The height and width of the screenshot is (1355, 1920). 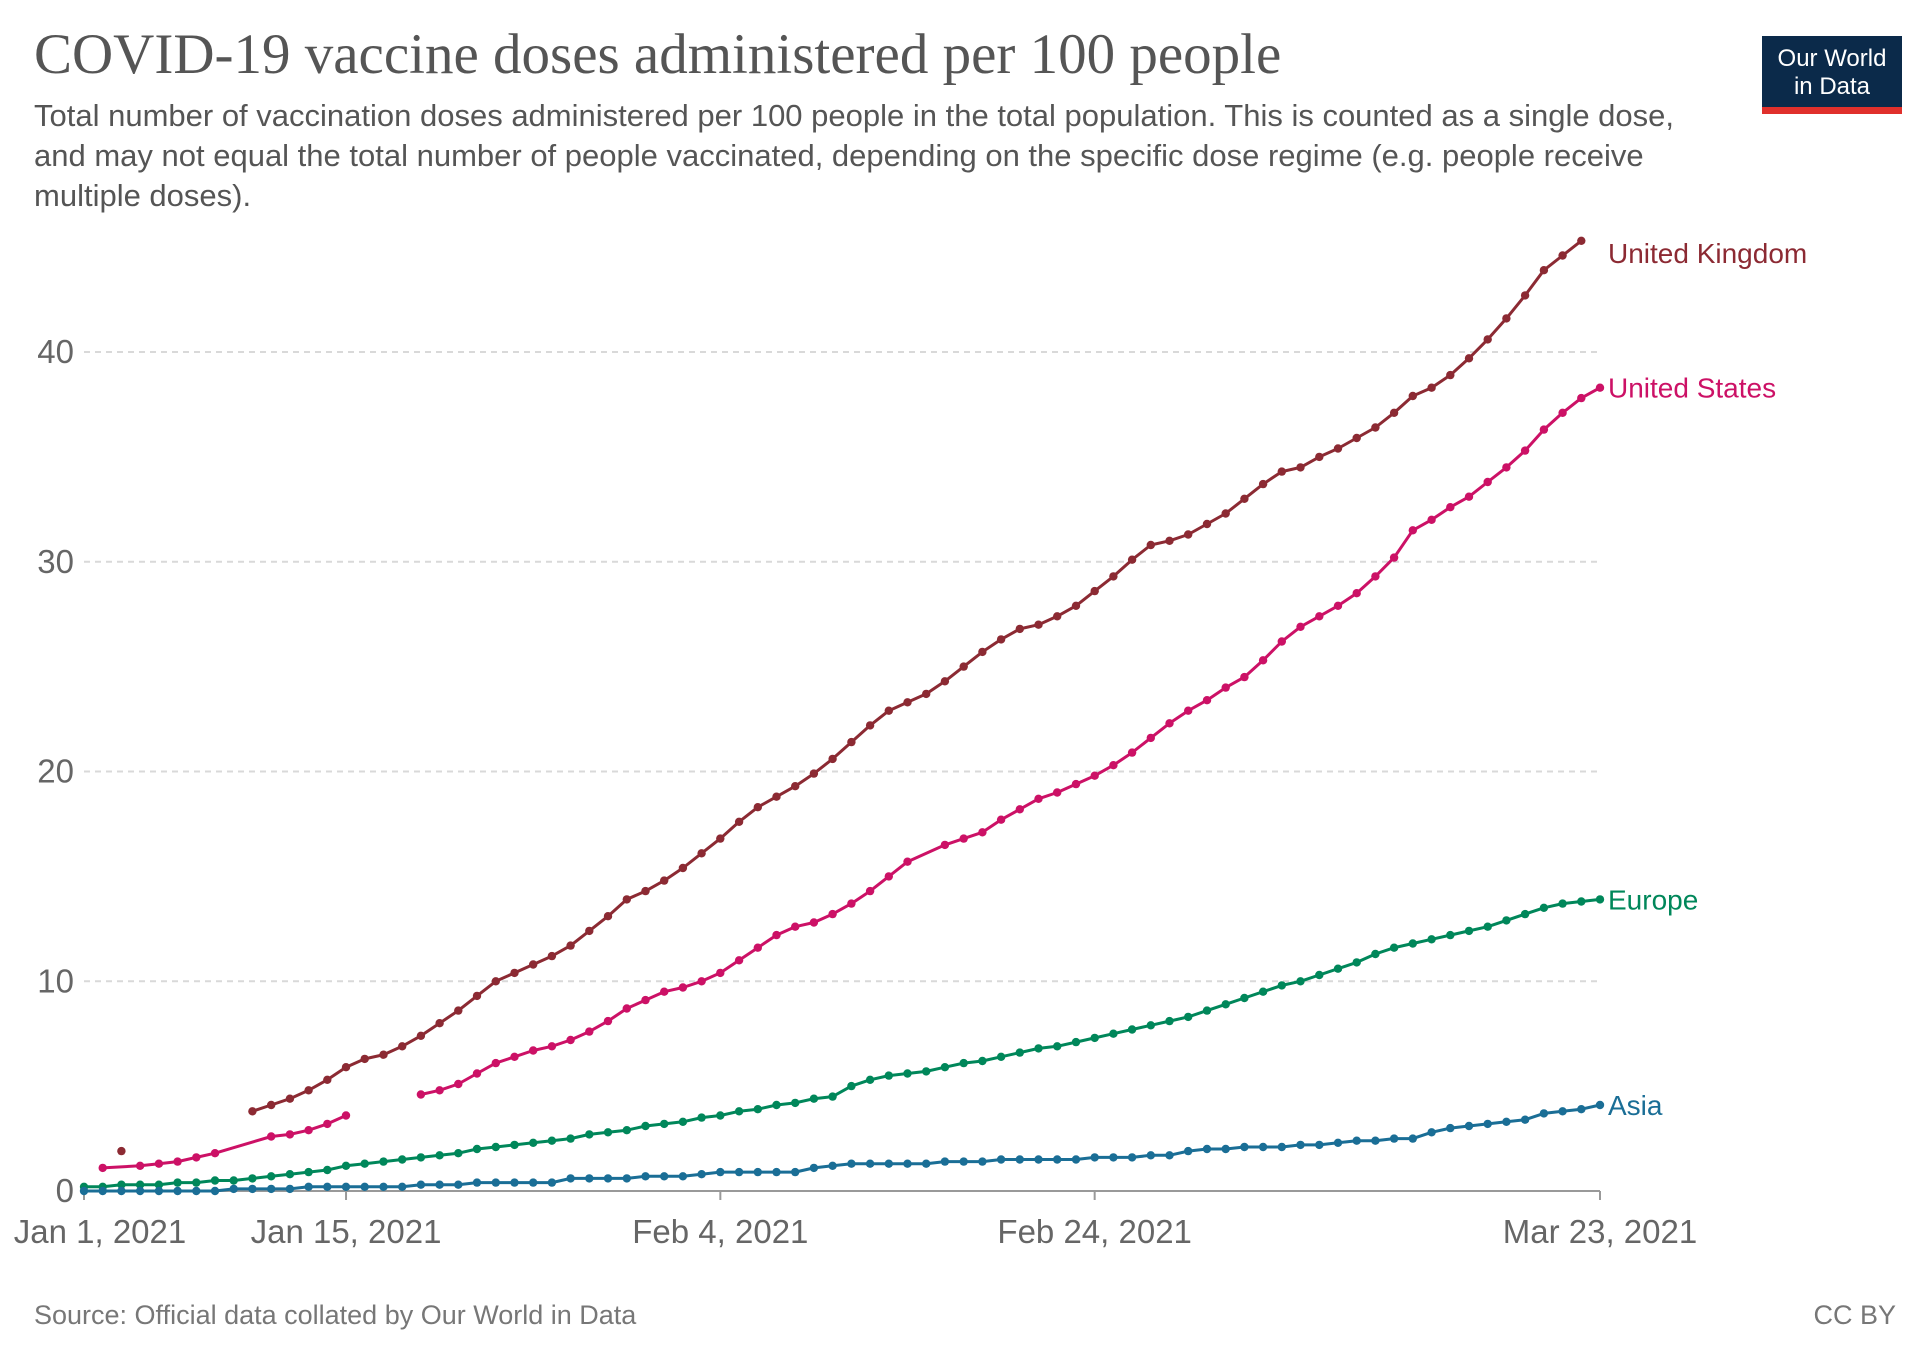 I want to click on series-label: United Kingdom, so click(x=1707, y=253).